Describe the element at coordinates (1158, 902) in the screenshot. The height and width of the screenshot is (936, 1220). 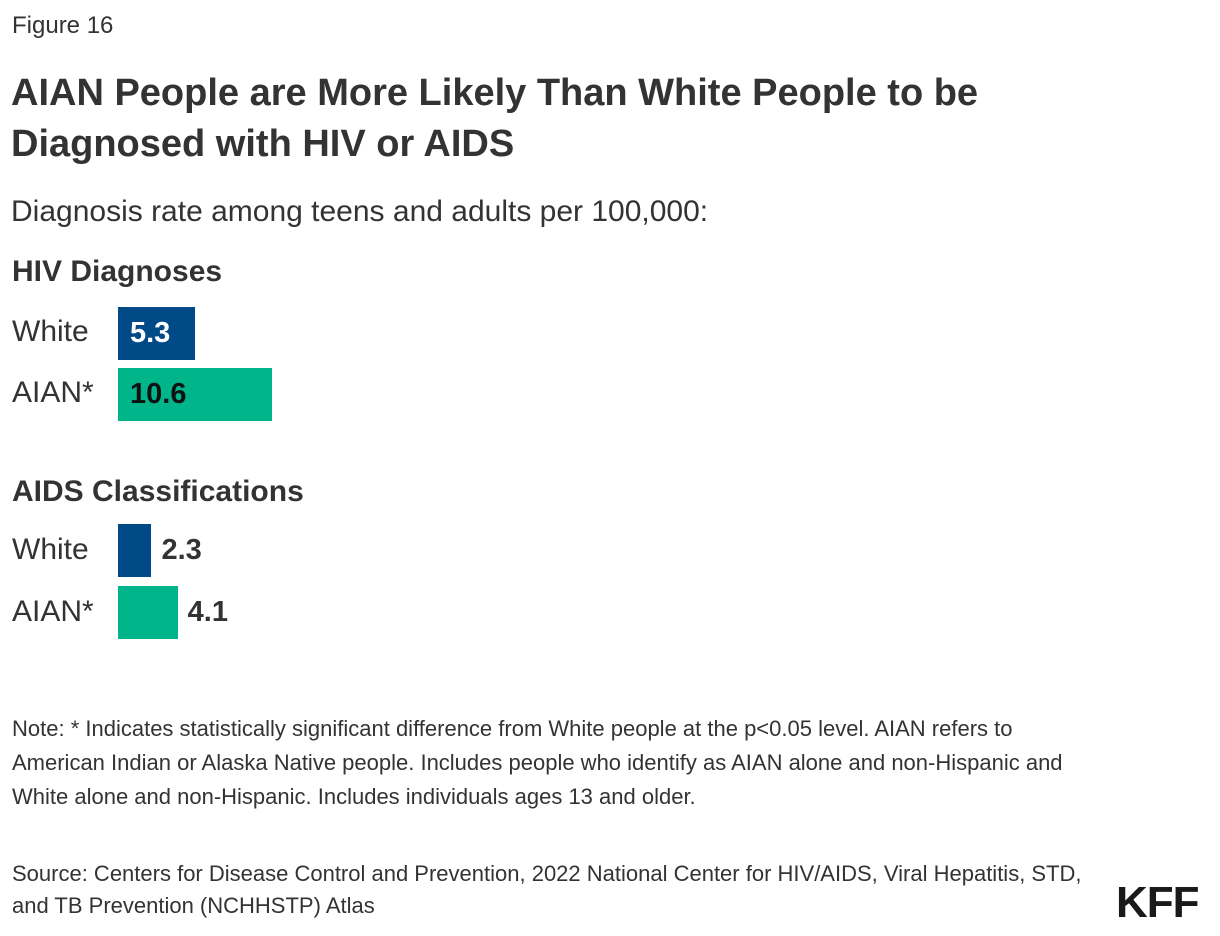
I see `kff-logo: KFF` at that location.